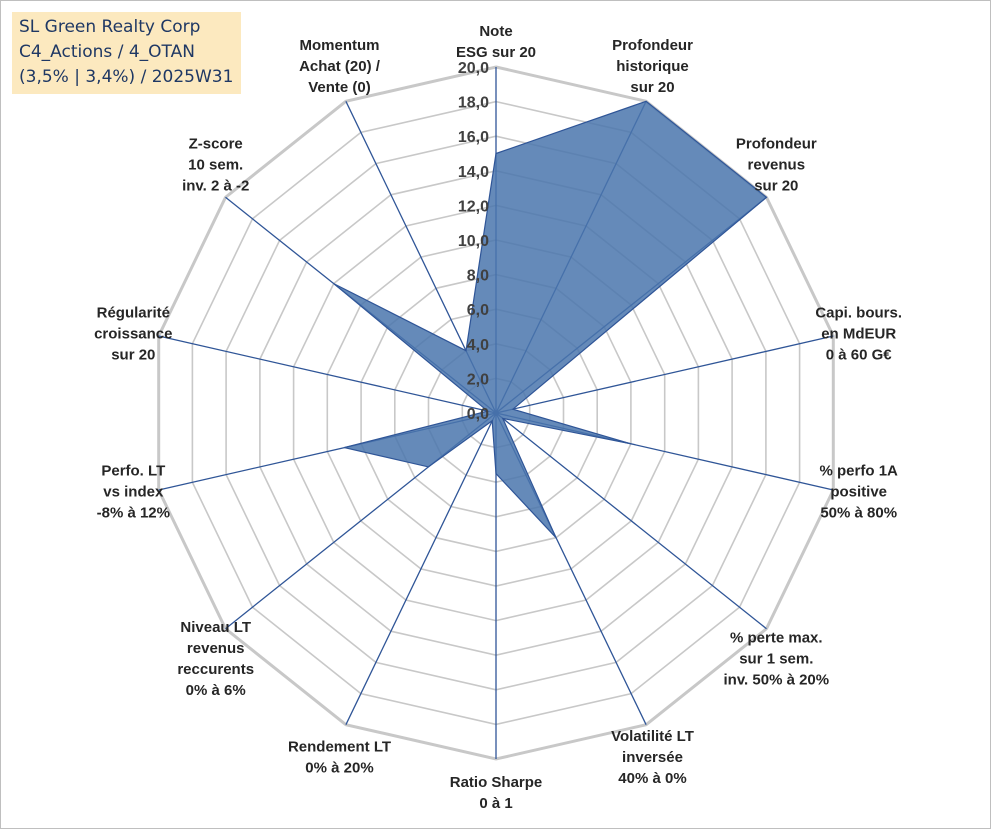  I want to click on axis-label-line: 0% à 6%, so click(216, 690).